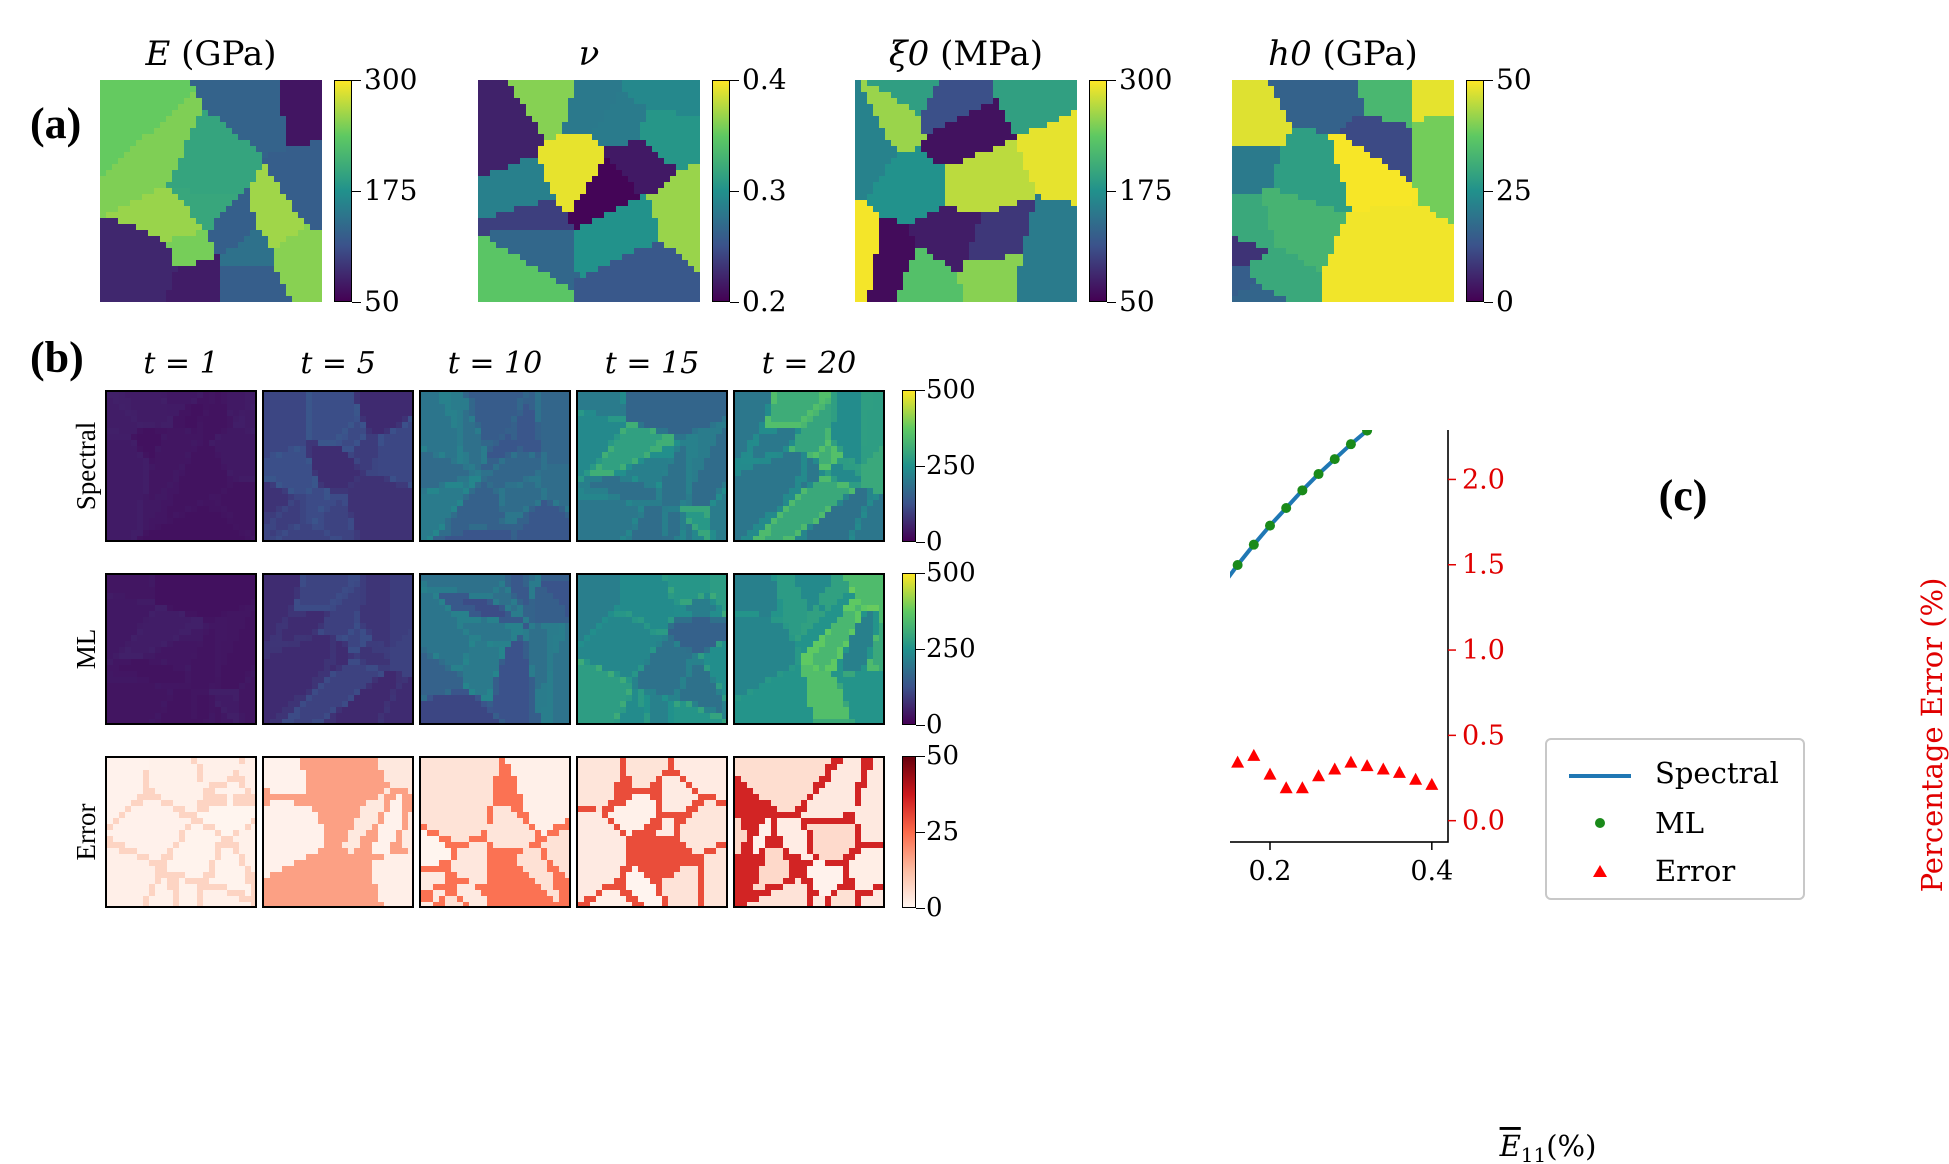  What do you see at coordinates (338, 363) in the screenshot?
I see `time-step-label: t = 5` at bounding box center [338, 363].